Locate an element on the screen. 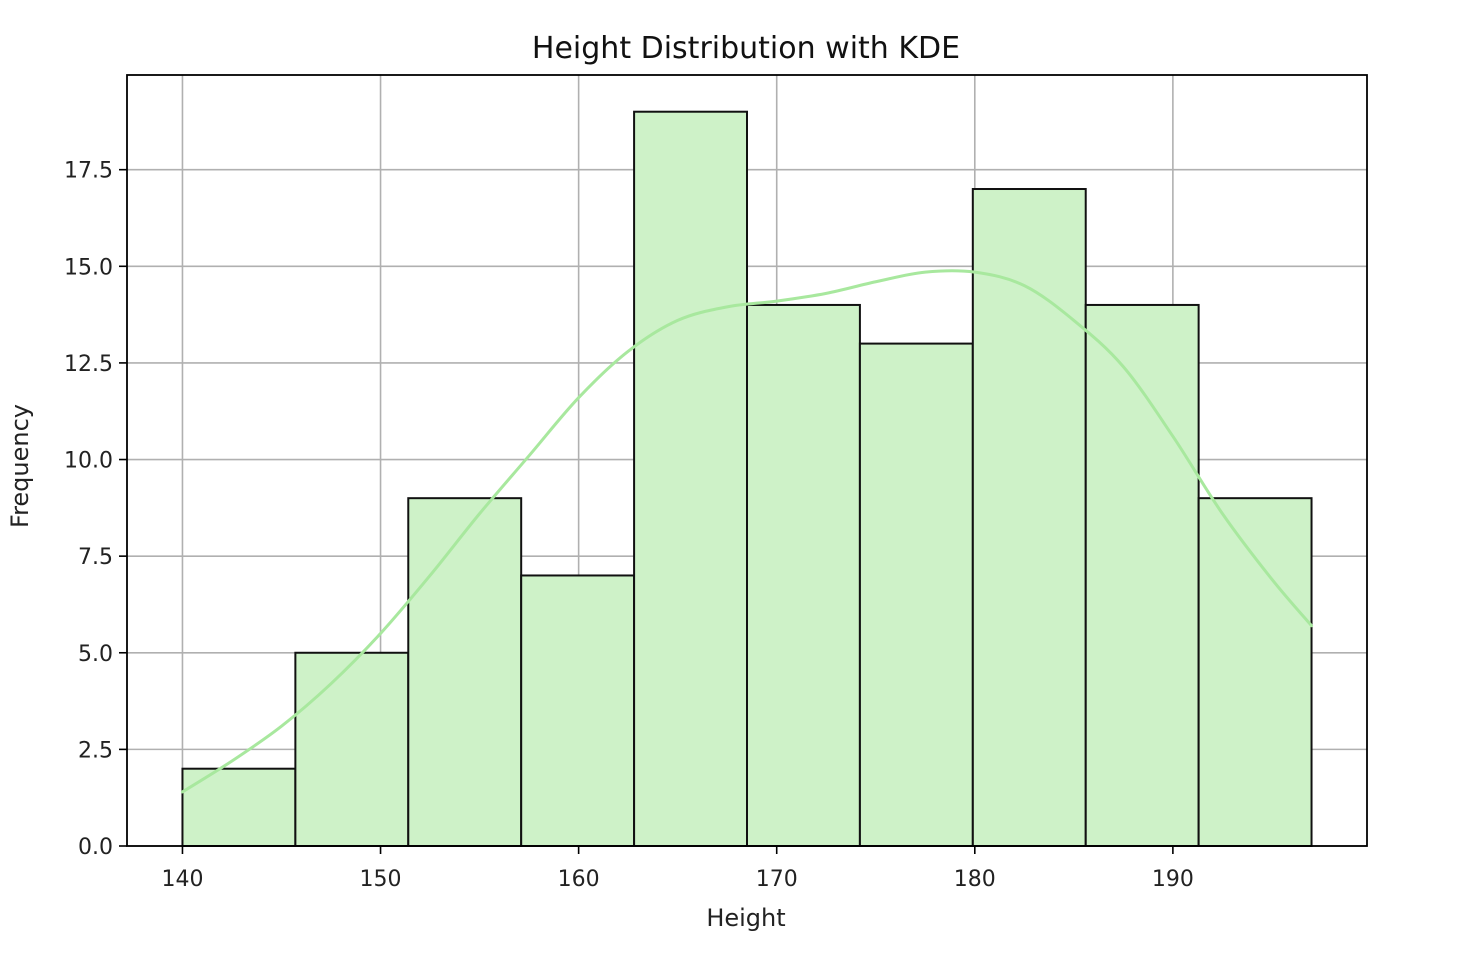  x-tick-label-190: 190 is located at coordinates (1173, 879).